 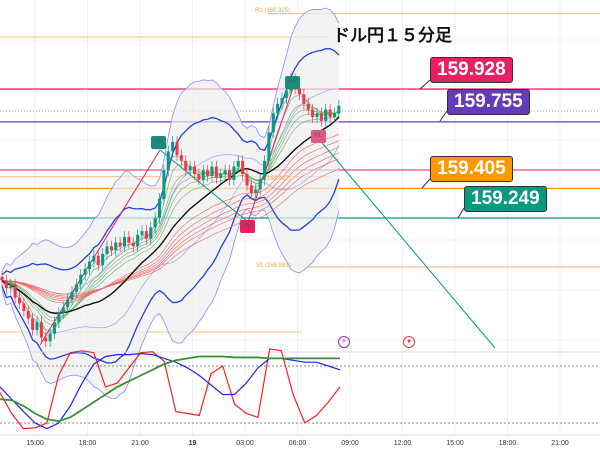 I want to click on price-callout-159755: 159.755, so click(x=488, y=102).